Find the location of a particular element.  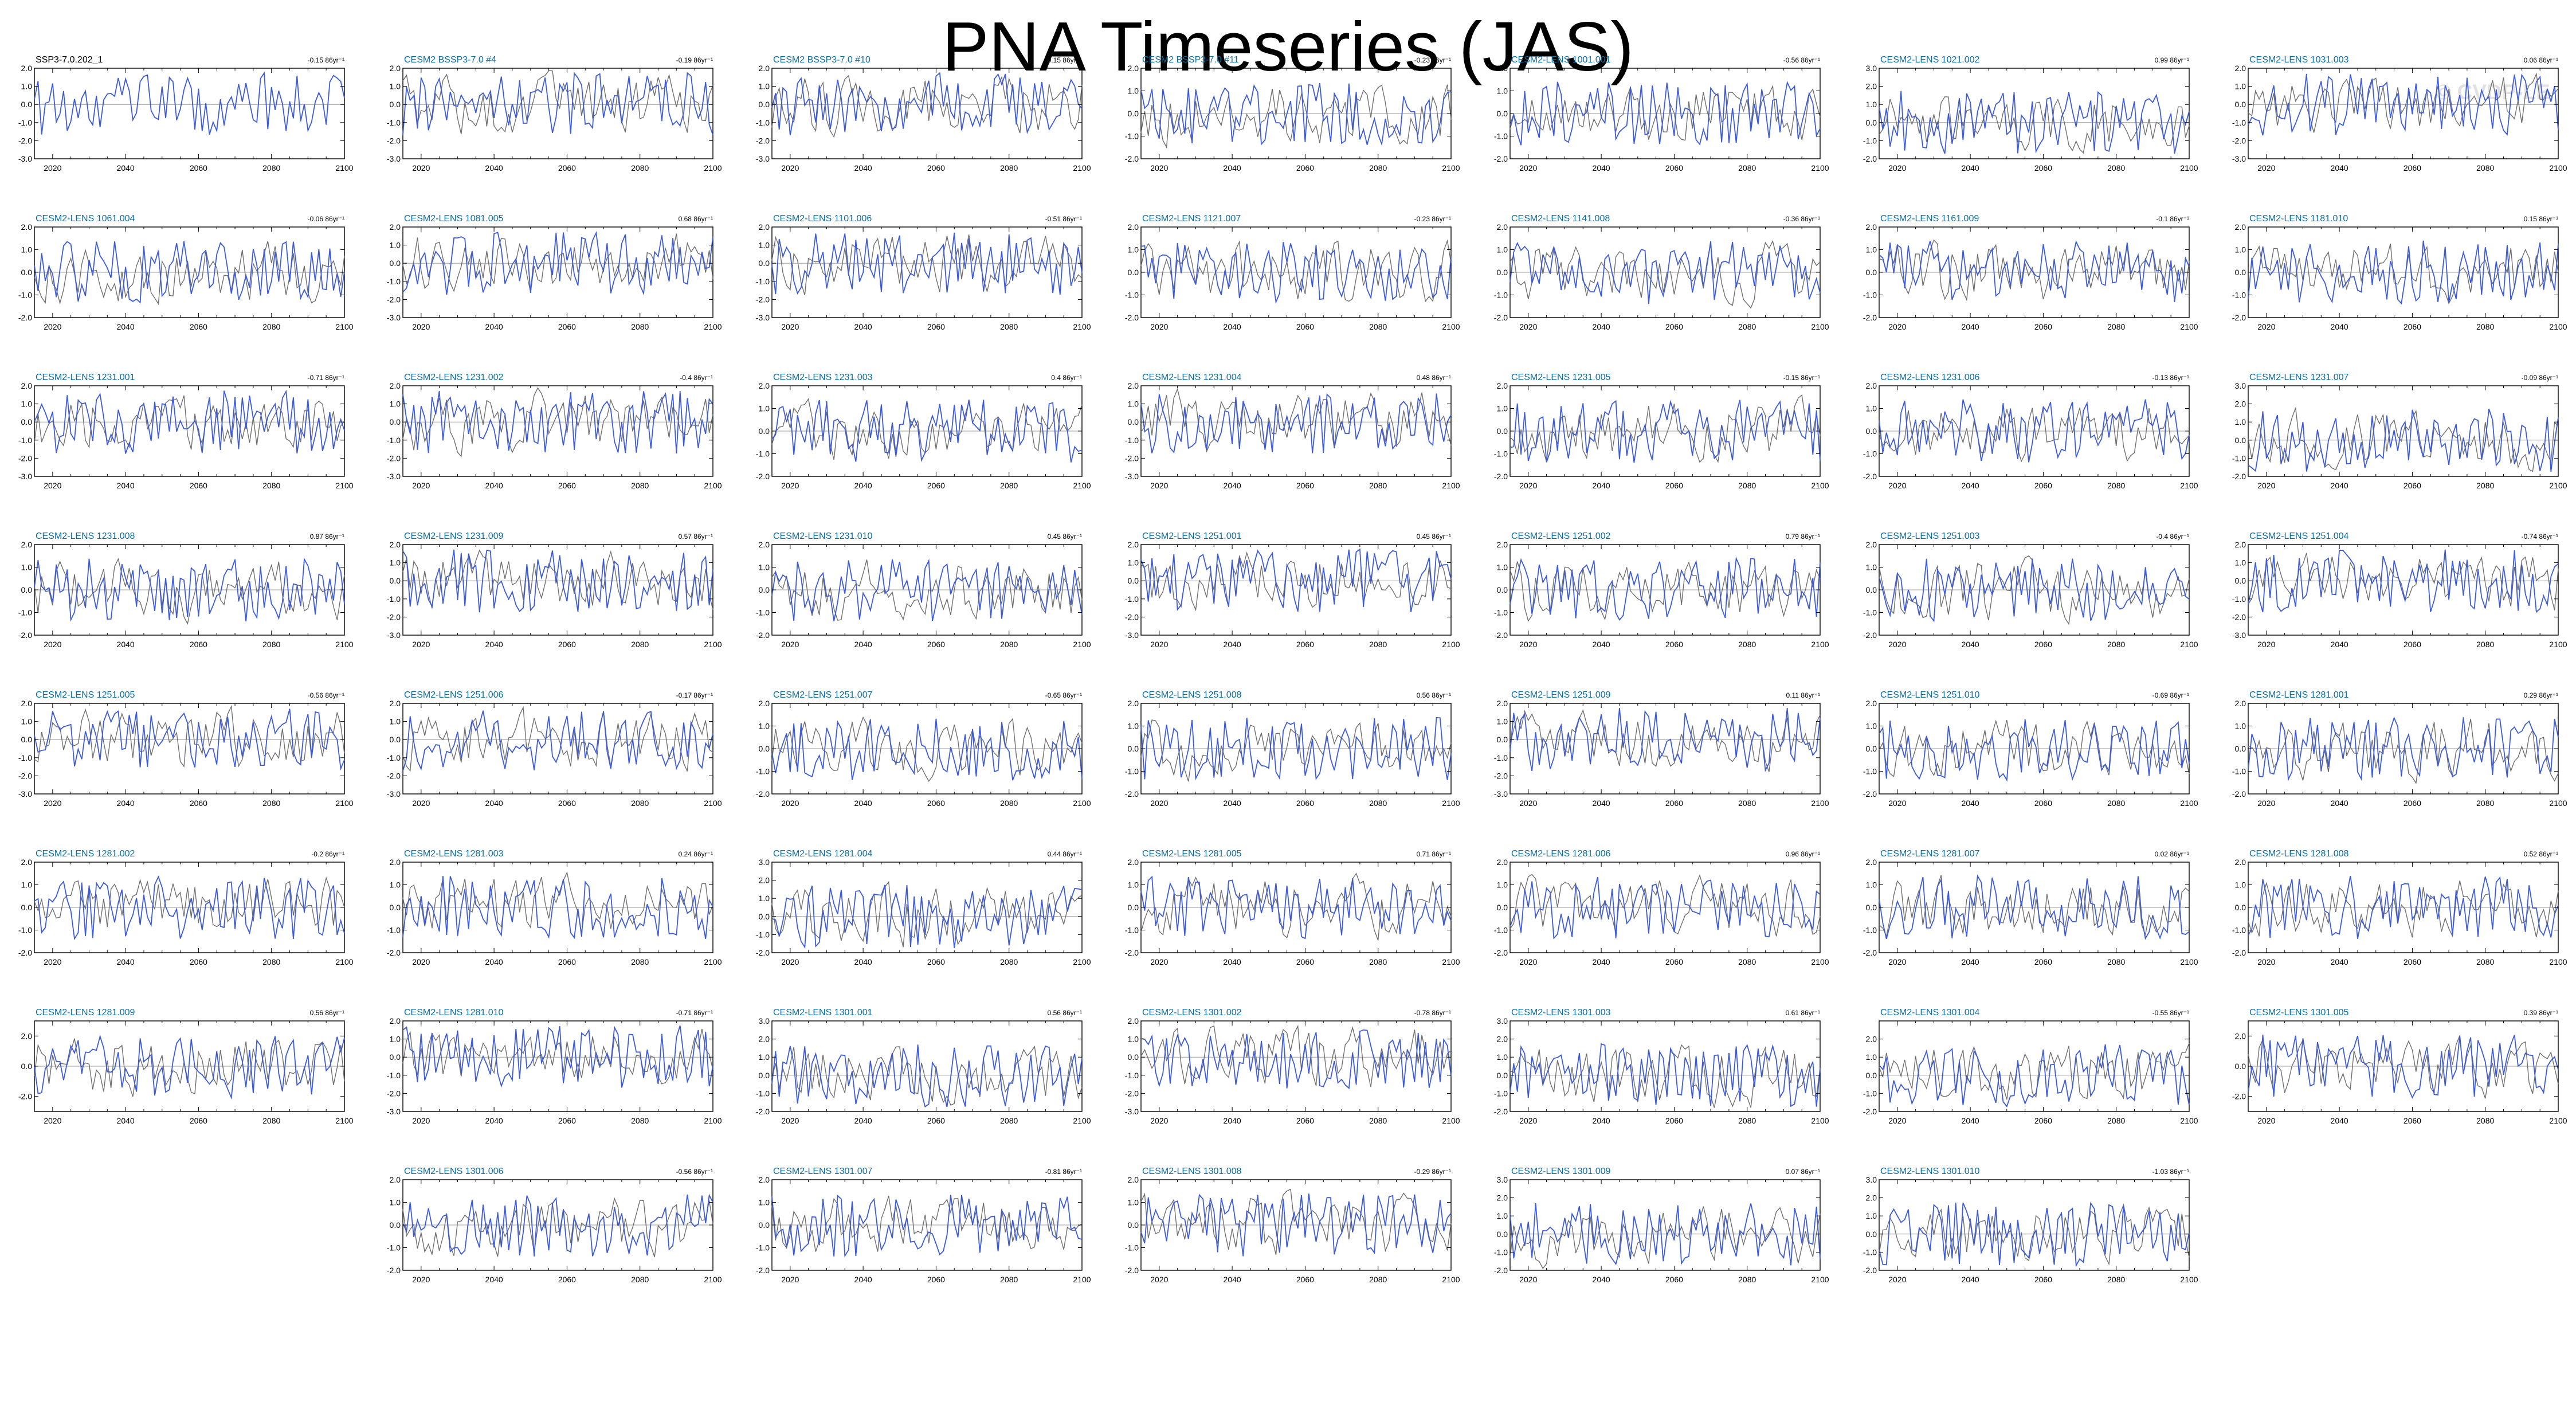

panel-title: CESM2-LENS 1281.008 is located at coordinates (2299, 854).